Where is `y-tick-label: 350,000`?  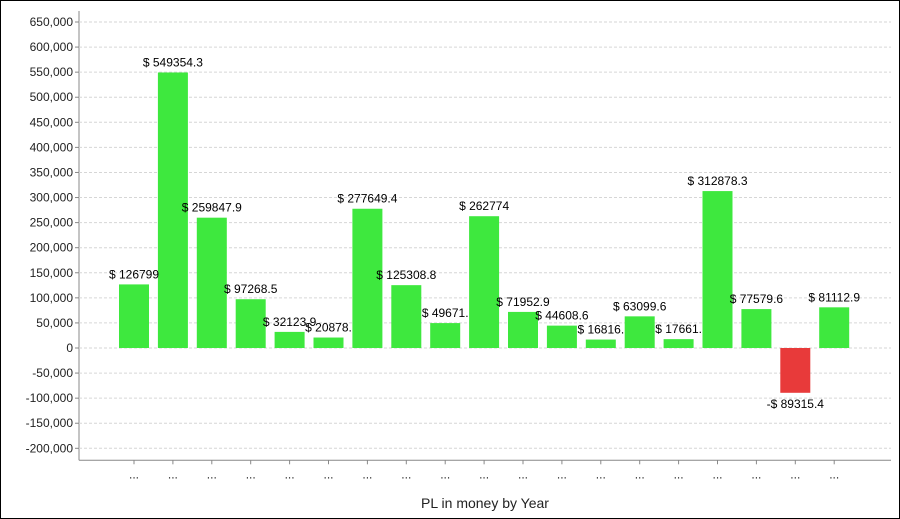 y-tick-label: 350,000 is located at coordinates (52, 172).